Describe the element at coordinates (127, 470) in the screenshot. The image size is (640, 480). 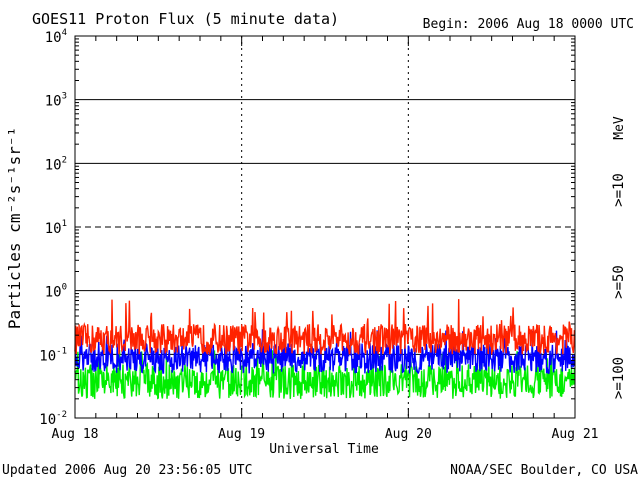
I see `updated-time: Updated 2006 Aug 20 23:56:05 UTC` at that location.